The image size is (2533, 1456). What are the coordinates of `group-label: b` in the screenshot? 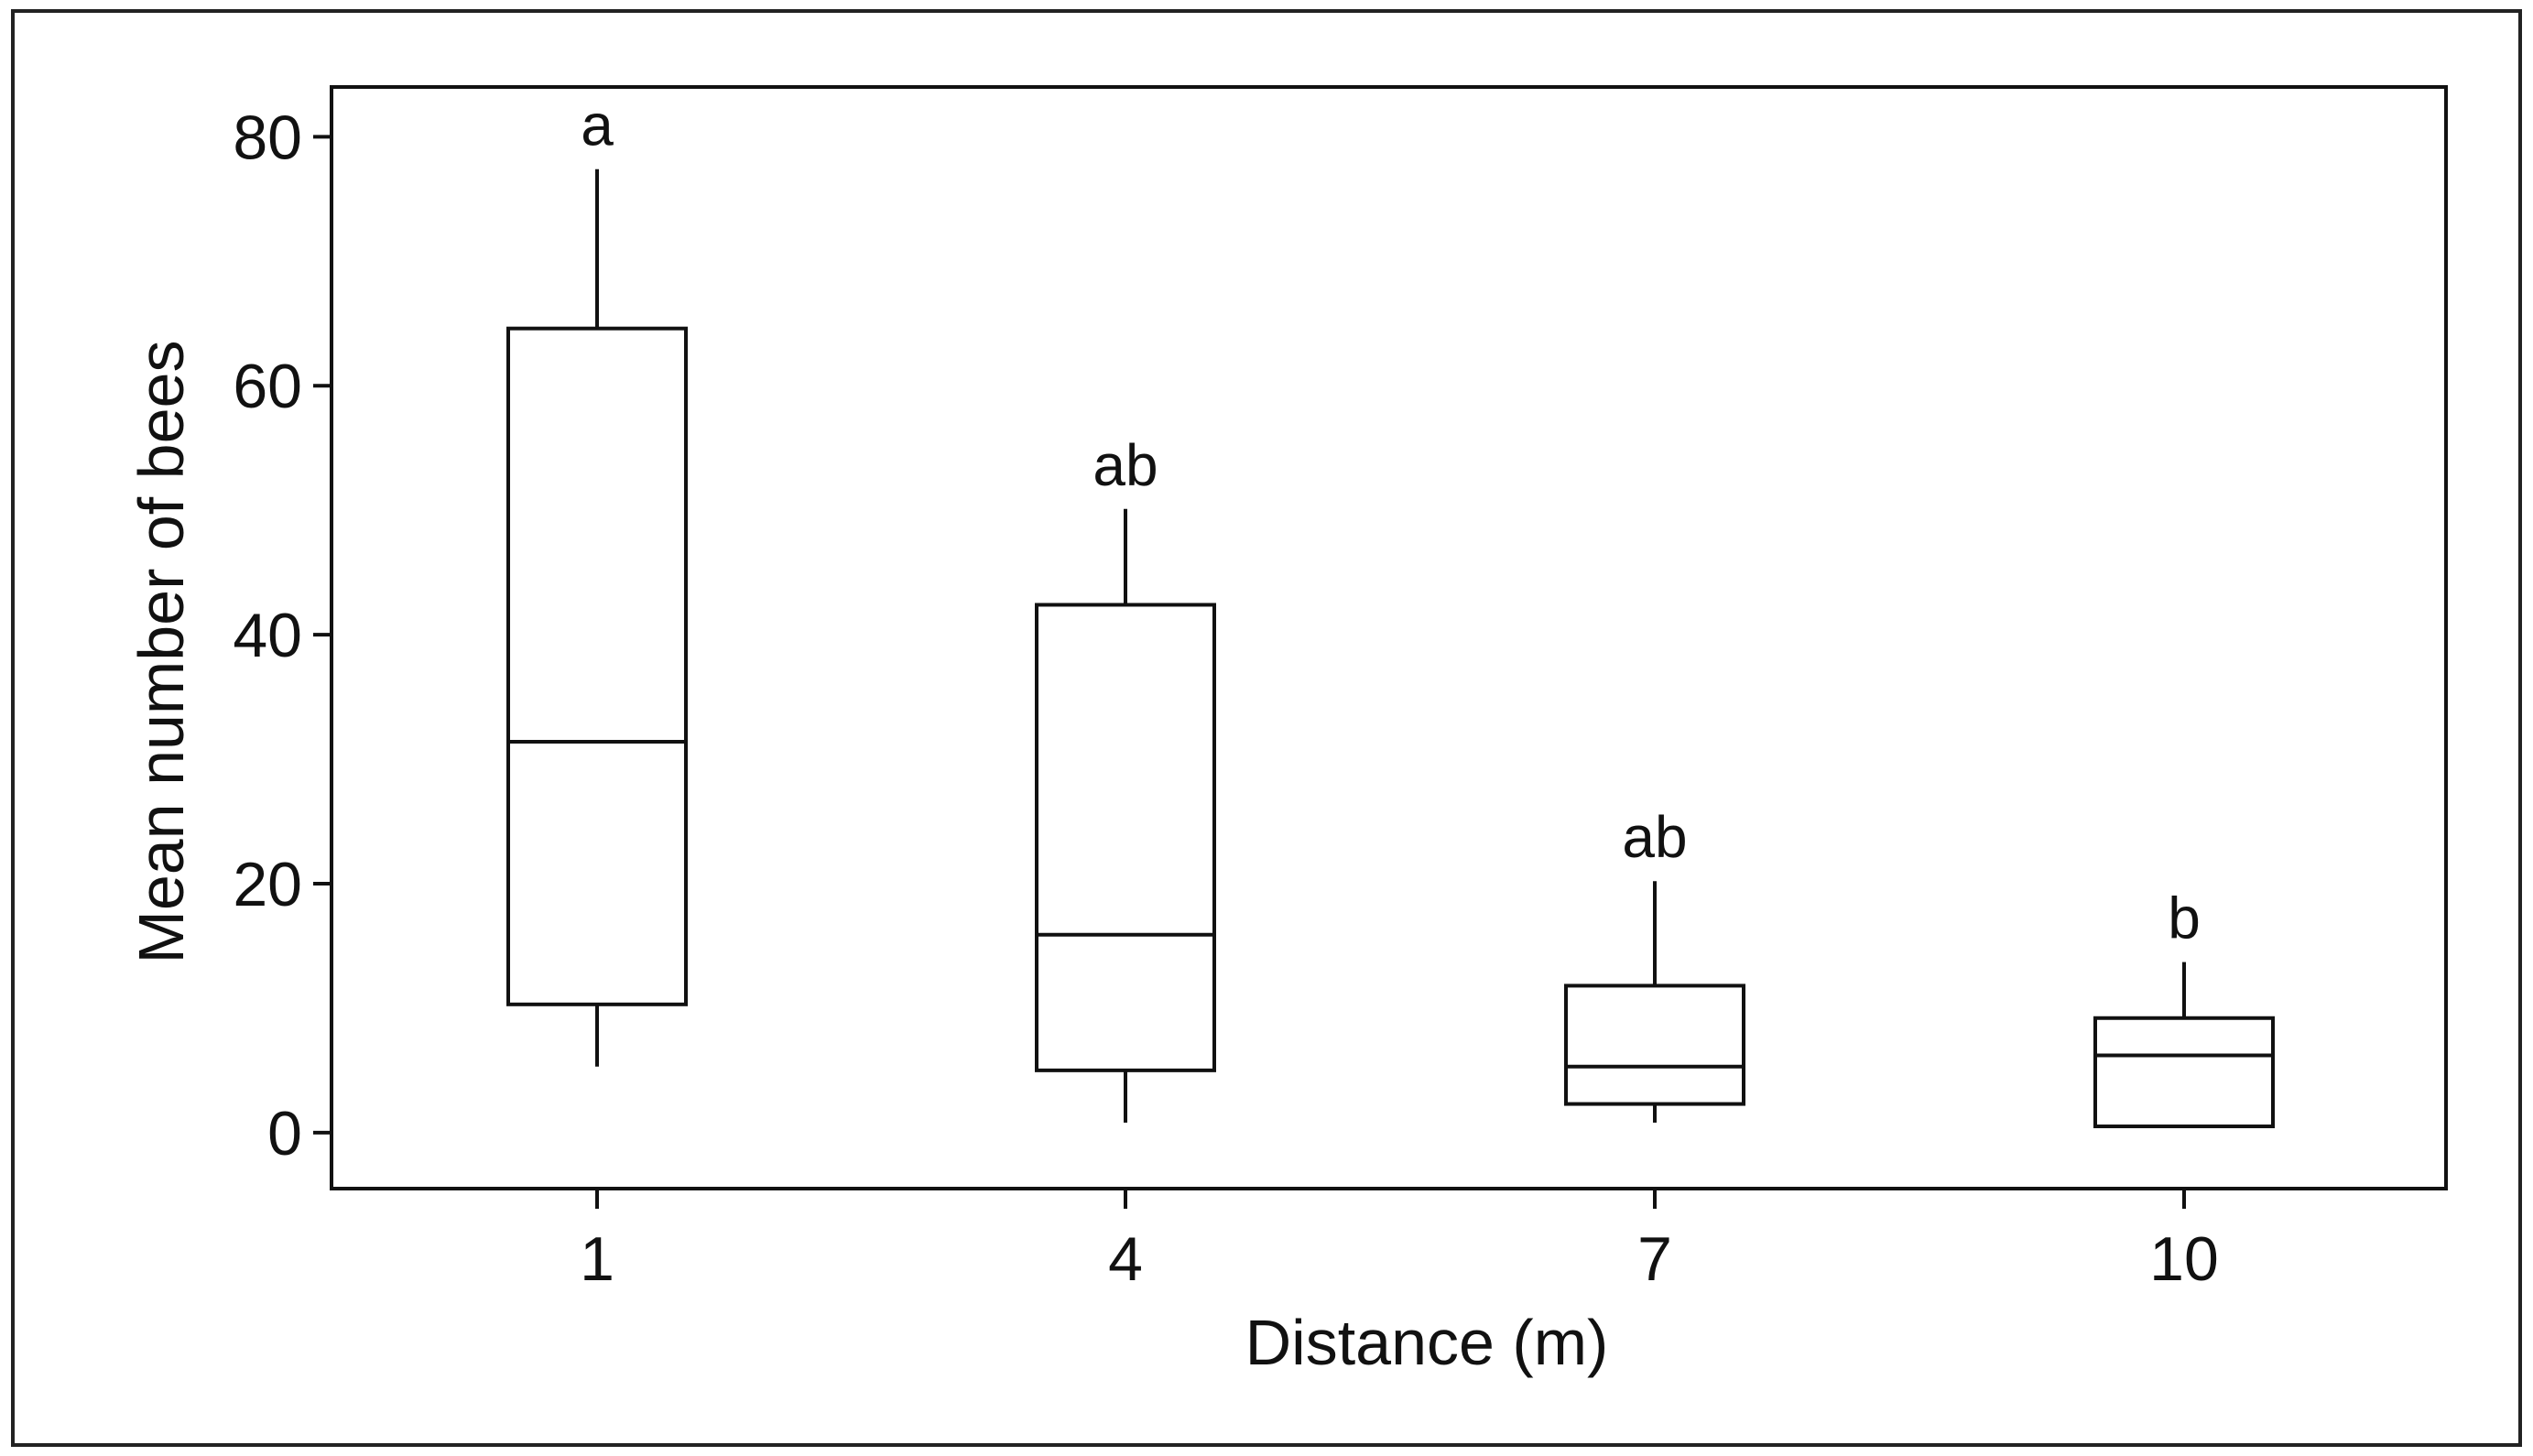 It's located at (2184, 918).